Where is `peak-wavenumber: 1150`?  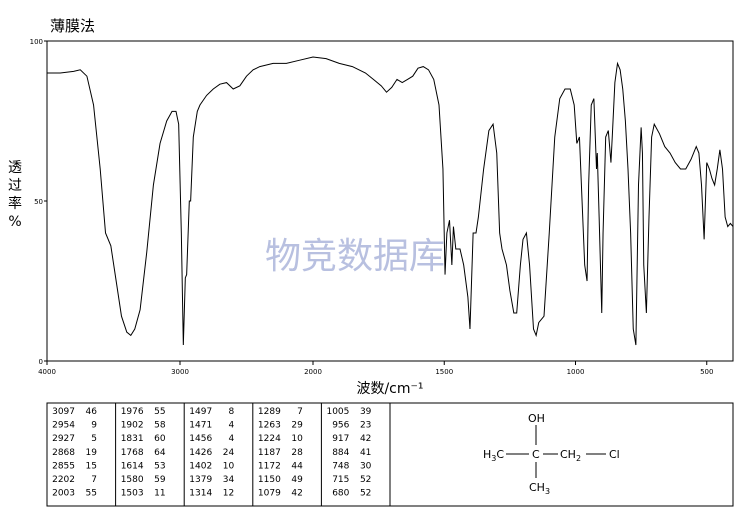
peak-wavenumber: 1150 is located at coordinates (269, 480).